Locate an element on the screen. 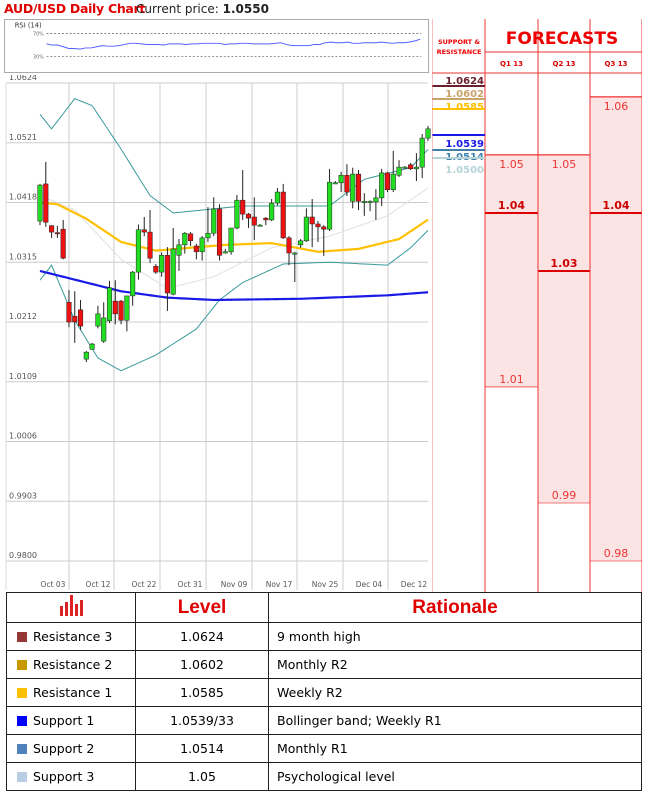  rsi-panel: RSI (14)70% 30% is located at coordinates (216, 46).